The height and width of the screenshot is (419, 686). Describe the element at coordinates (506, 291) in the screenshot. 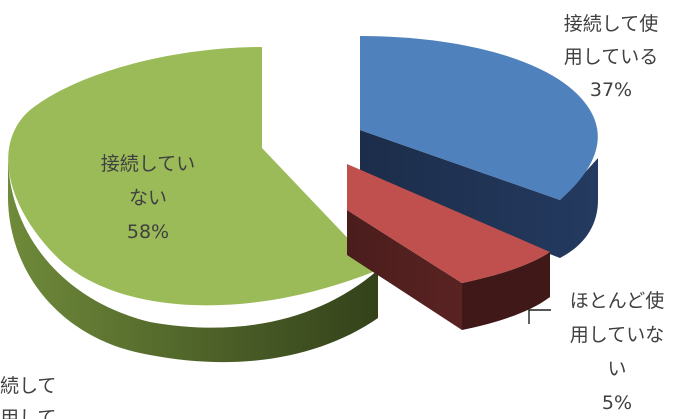

I see `pie-slice-rarely-side-front` at that location.